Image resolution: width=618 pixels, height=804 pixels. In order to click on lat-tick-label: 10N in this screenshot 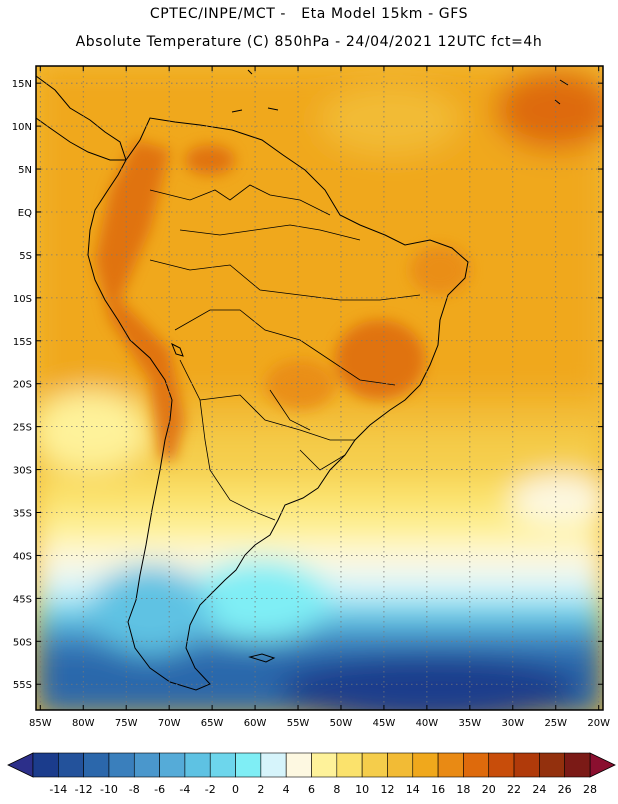, I will do `click(22, 127)`.